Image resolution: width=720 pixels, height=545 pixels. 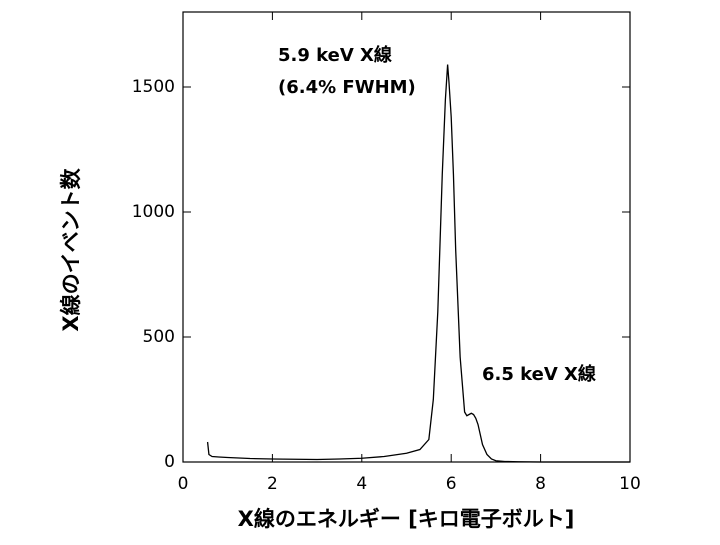 What do you see at coordinates (169, 462) in the screenshot?
I see `y-tick-label: 0` at bounding box center [169, 462].